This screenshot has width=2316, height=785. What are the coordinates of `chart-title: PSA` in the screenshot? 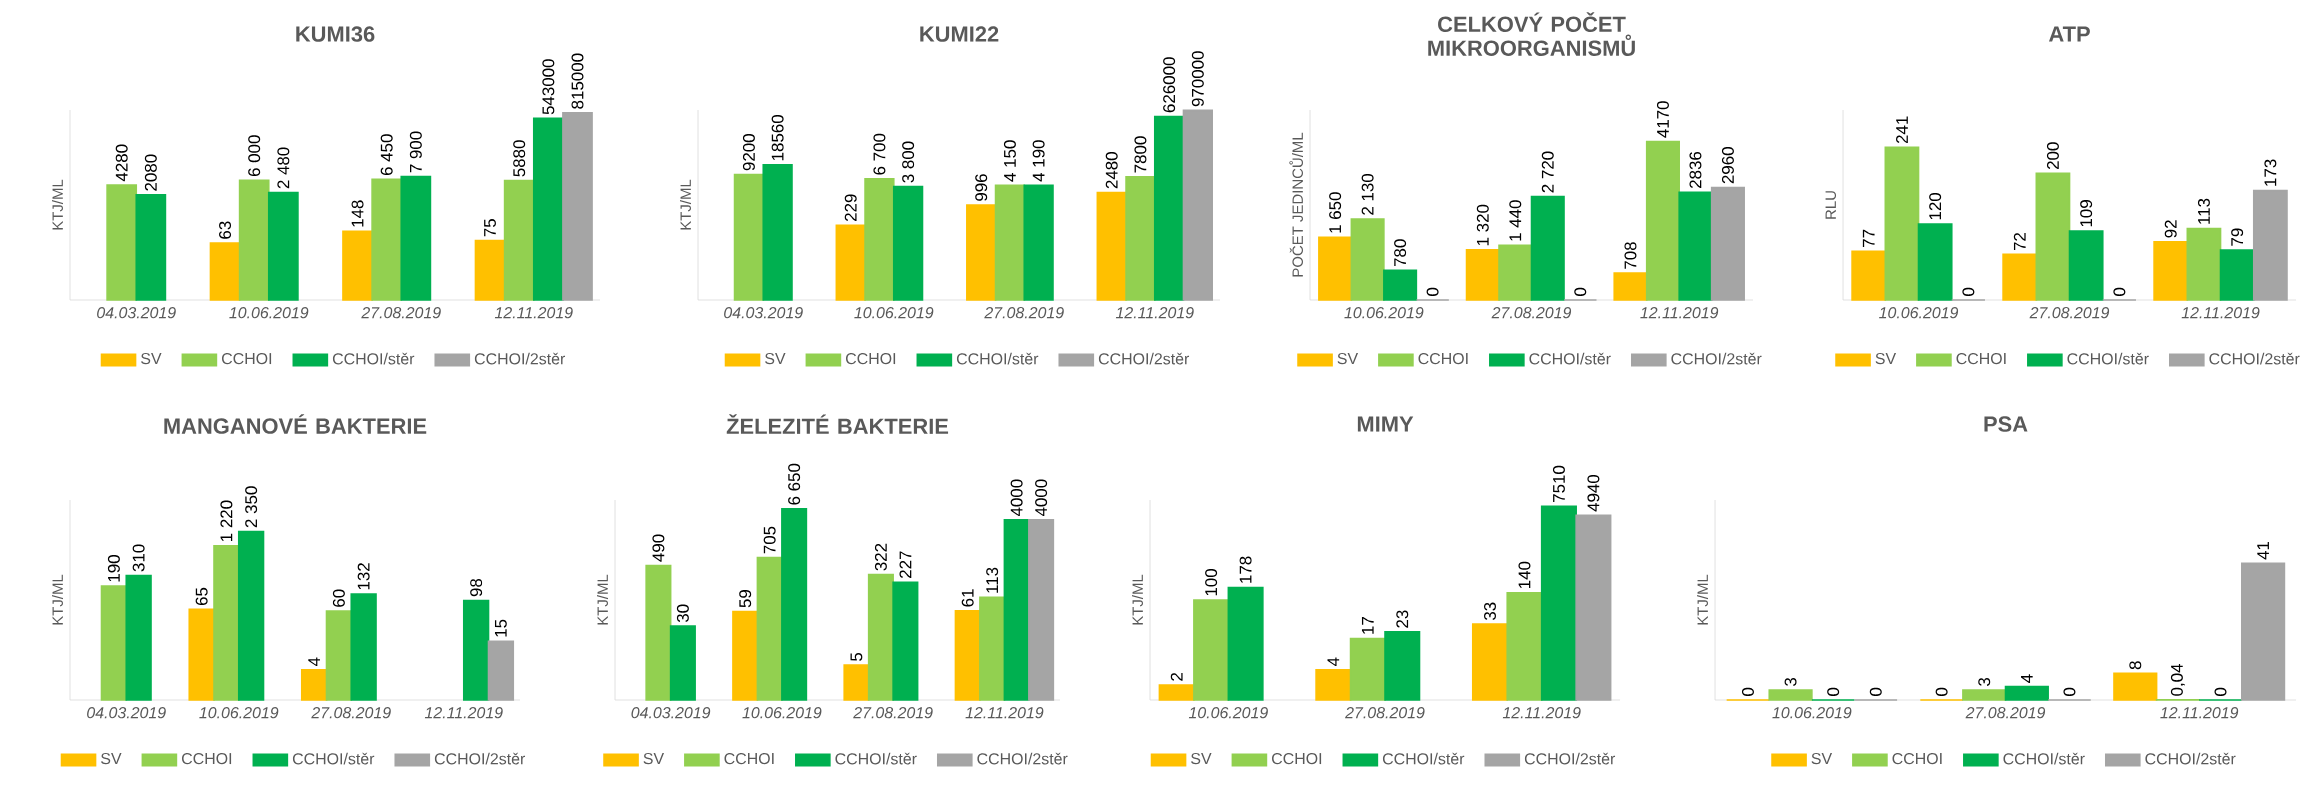 It's located at (2006, 424).